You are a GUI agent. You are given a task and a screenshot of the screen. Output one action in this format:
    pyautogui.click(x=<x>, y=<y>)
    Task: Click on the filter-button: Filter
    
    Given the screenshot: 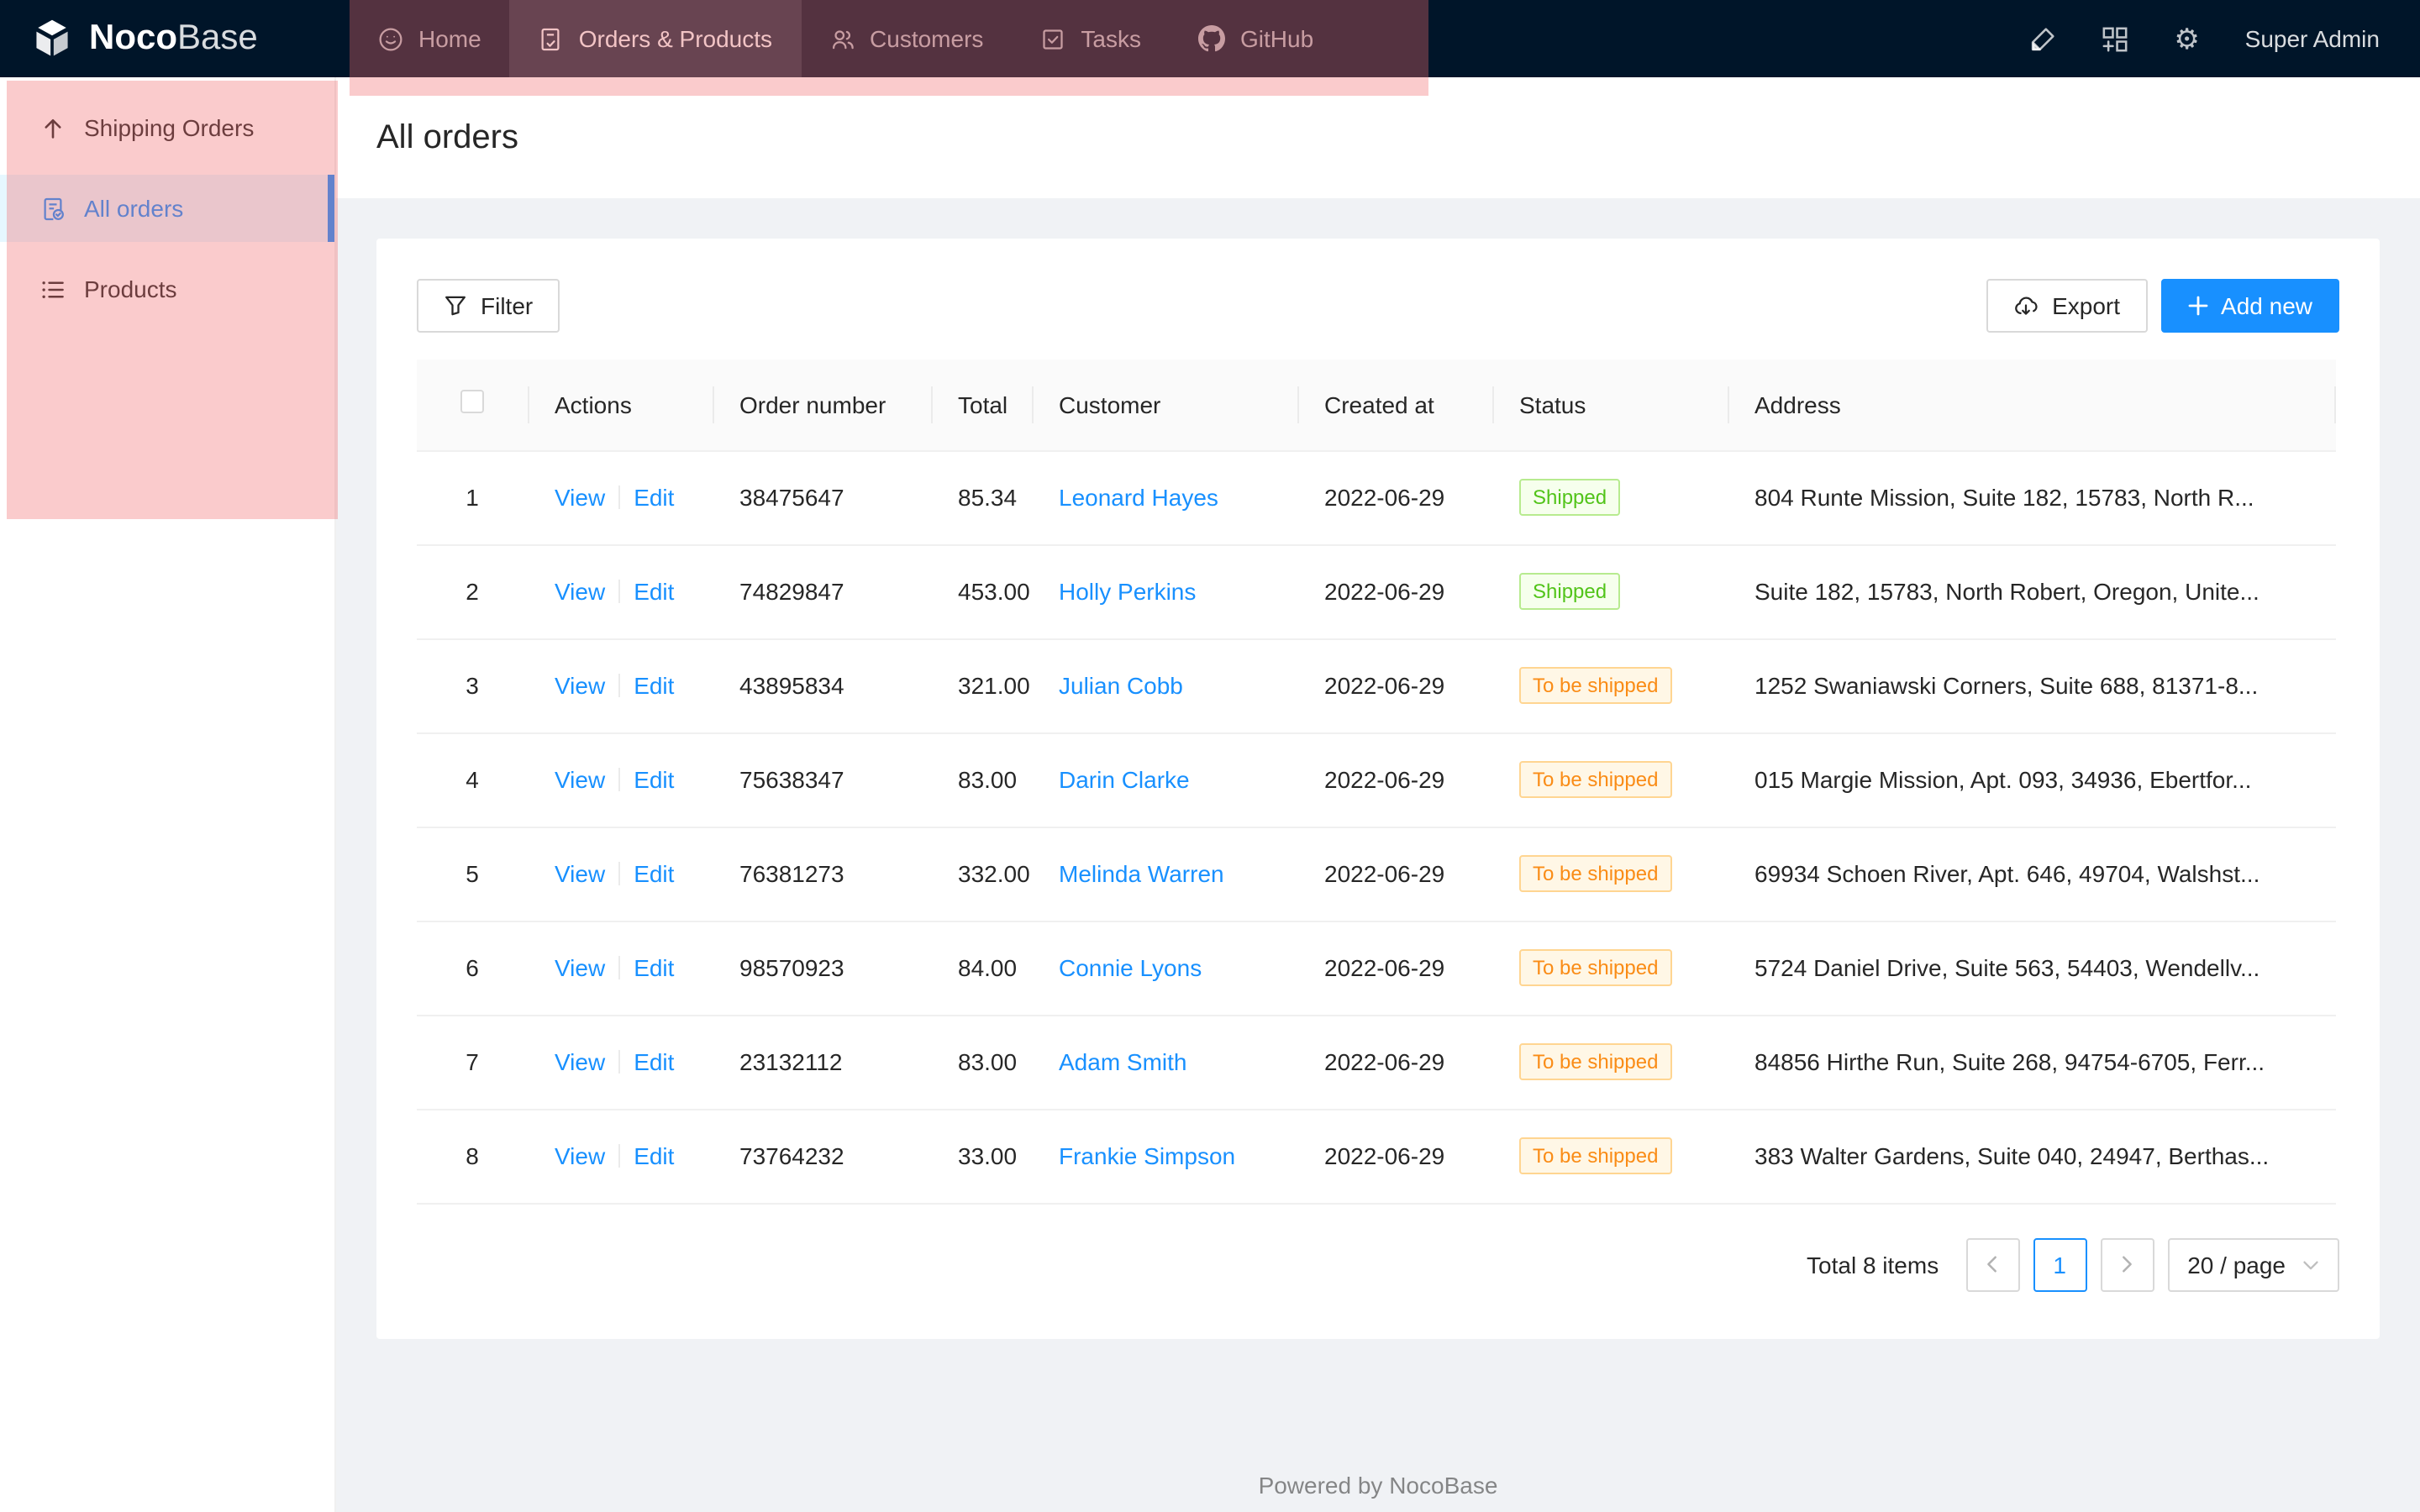 What is the action you would take?
    pyautogui.click(x=488, y=306)
    